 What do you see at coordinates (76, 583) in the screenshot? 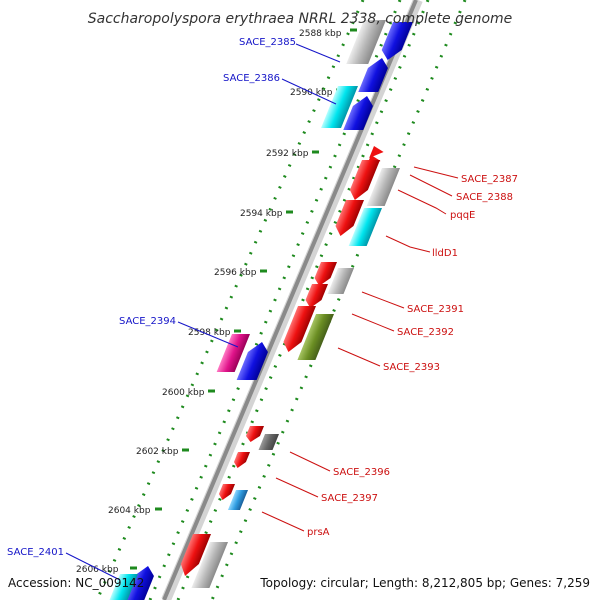
I see `accession-text: Accession: NC_009142` at bounding box center [76, 583].